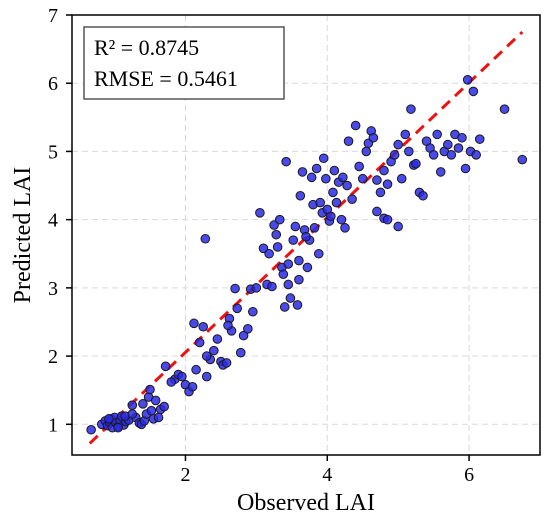 The image size is (550, 522). What do you see at coordinates (53, 357) in the screenshot?
I see `y-tick-label: 2` at bounding box center [53, 357].